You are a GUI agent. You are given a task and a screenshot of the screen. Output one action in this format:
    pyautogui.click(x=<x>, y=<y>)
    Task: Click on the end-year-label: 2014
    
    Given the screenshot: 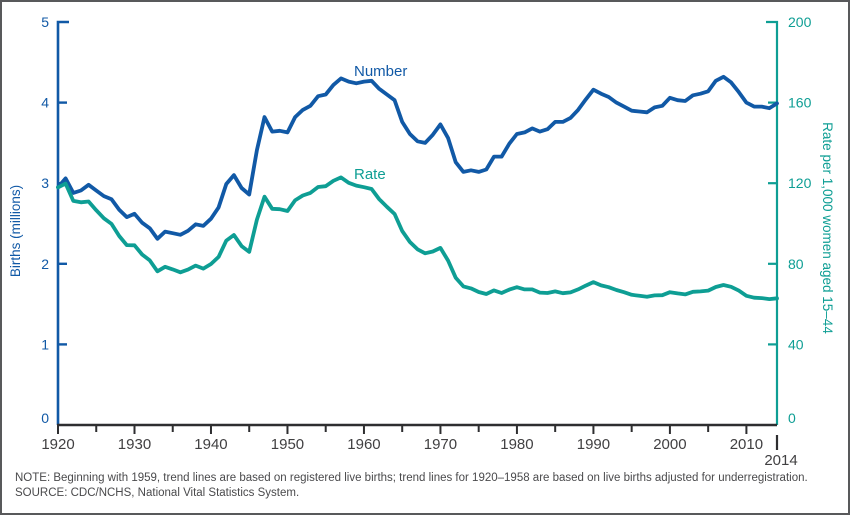 What is the action you would take?
    pyautogui.click(x=780, y=460)
    